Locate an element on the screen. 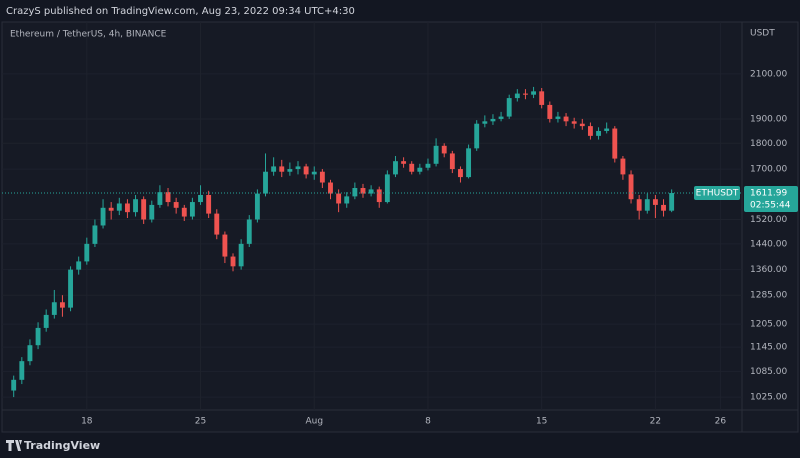 This screenshot has width=800, height=458. y-tick-label: 1440.00 is located at coordinates (768, 244).